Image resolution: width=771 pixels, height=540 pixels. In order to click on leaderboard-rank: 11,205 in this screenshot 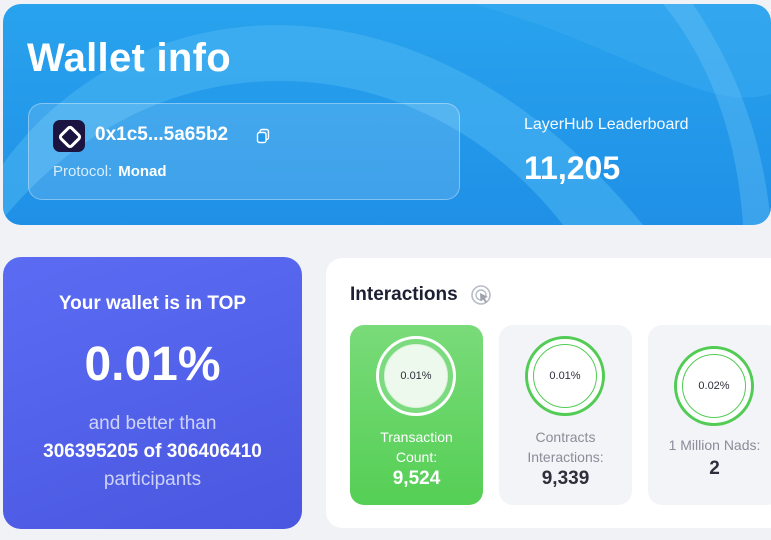, I will do `click(572, 168)`.